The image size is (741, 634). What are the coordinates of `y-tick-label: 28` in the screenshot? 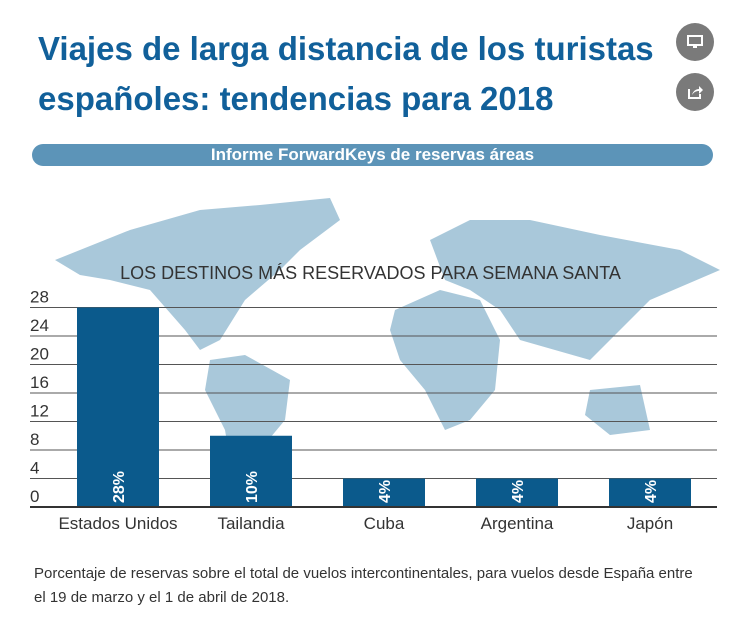 It's located at (39, 297).